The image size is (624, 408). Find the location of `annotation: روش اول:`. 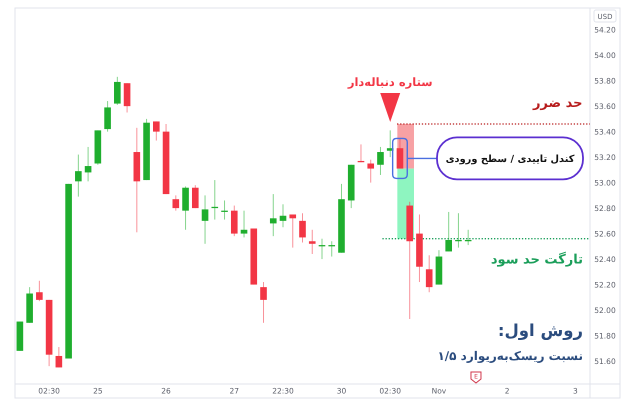

annotation: روش اول: is located at coordinates (540, 331).